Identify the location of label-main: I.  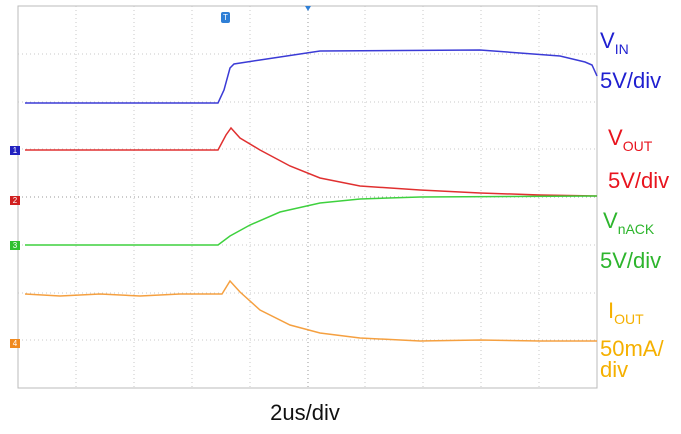
(611, 310).